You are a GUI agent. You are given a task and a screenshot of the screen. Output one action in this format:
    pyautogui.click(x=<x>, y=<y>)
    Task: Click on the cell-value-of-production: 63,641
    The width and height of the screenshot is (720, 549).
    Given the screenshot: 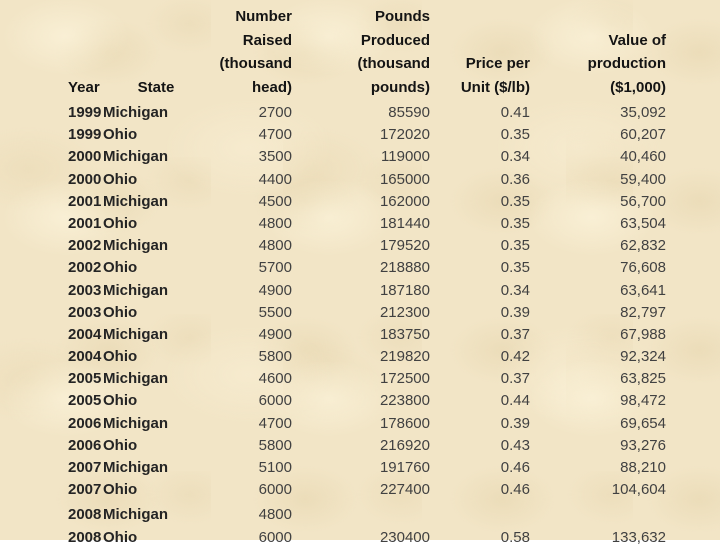 What is the action you would take?
    pyautogui.click(x=643, y=290)
    